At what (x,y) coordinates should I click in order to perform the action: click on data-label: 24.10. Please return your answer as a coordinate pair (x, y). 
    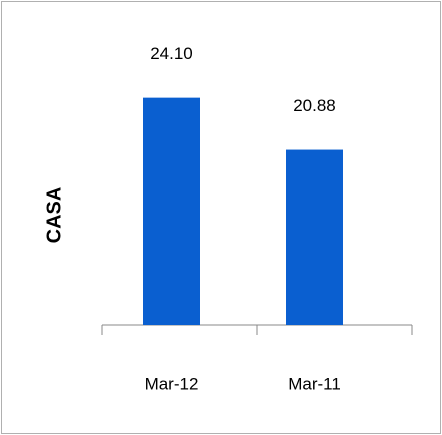
    Looking at the image, I should click on (171, 53).